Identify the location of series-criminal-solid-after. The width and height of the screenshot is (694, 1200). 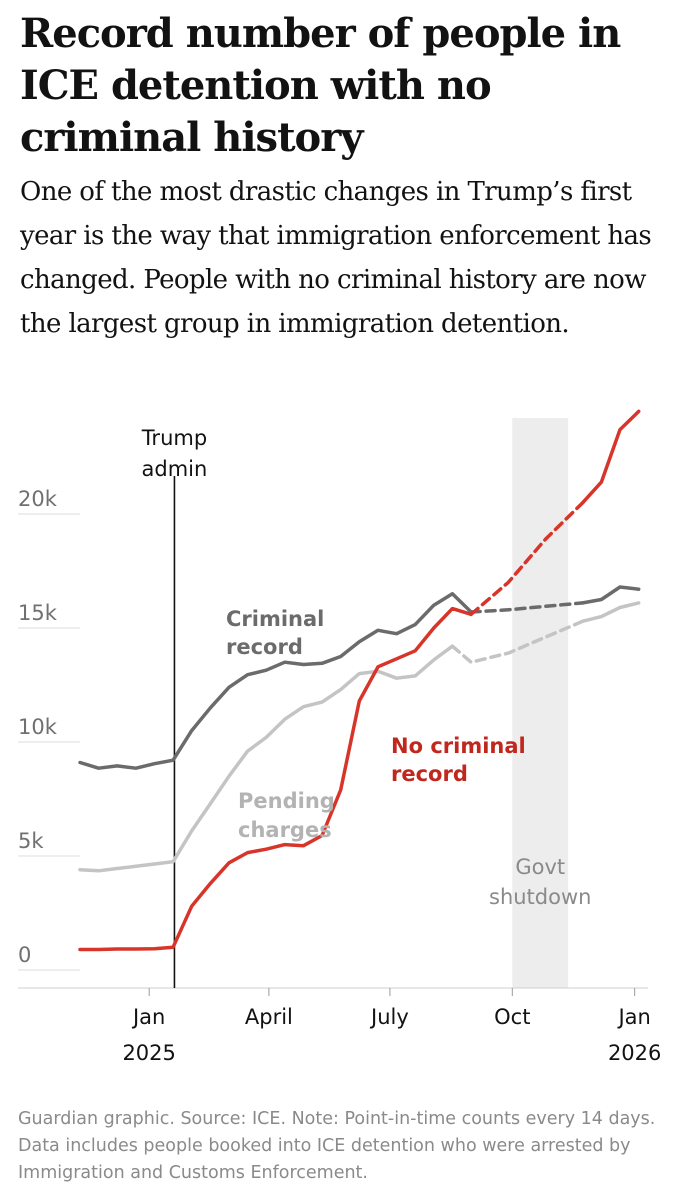
(611, 595).